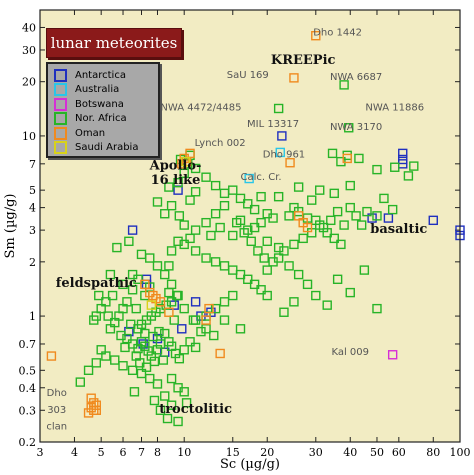 This screenshot has height=475, width=474. Describe the element at coordinates (261, 177) in the screenshot. I see `point-label: Calc. Cr.` at that location.